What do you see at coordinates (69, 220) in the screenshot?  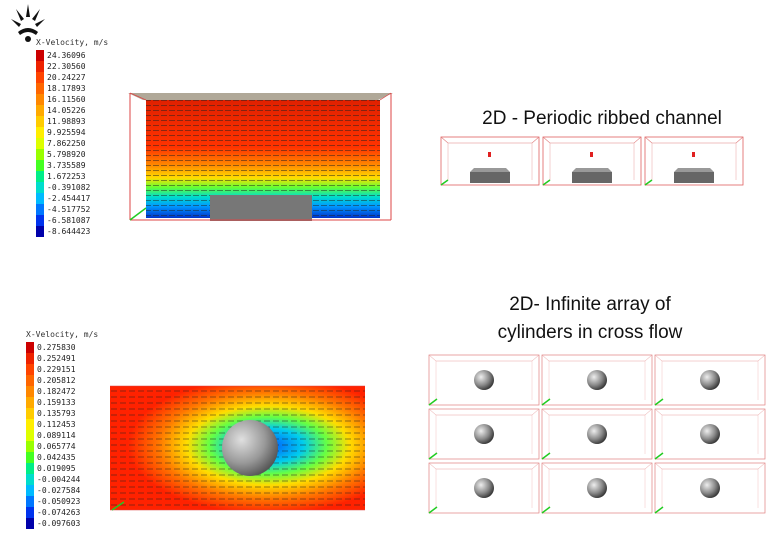 I see `top-legend-label: -6.581087` at bounding box center [69, 220].